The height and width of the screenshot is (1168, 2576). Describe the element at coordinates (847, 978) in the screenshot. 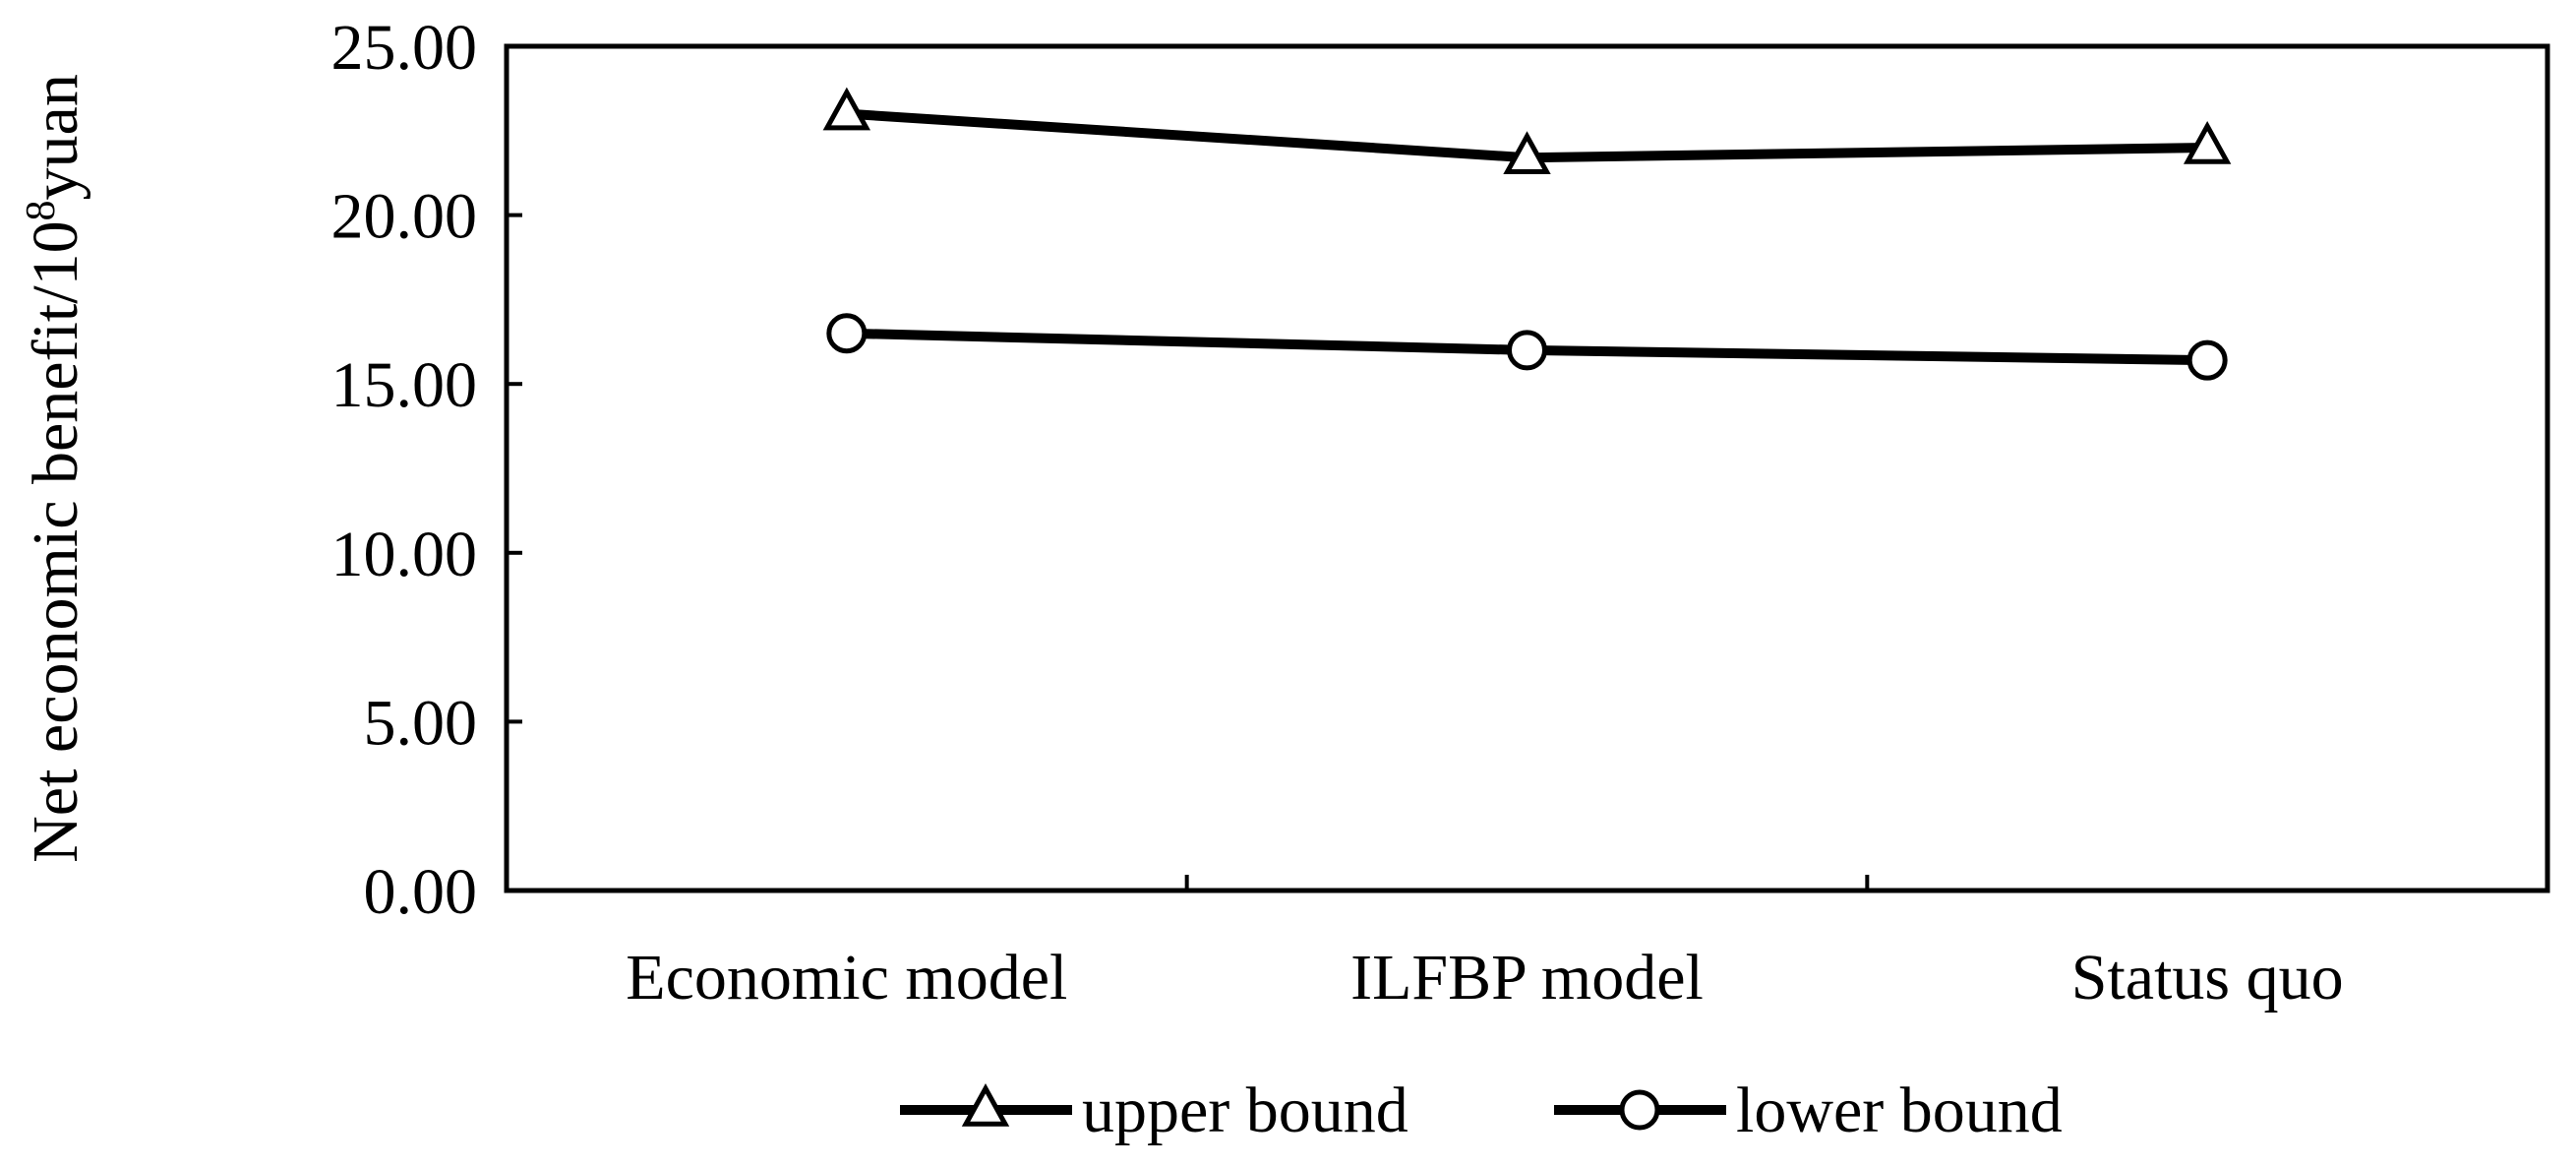

I see `x-category-label: Economic model` at that location.